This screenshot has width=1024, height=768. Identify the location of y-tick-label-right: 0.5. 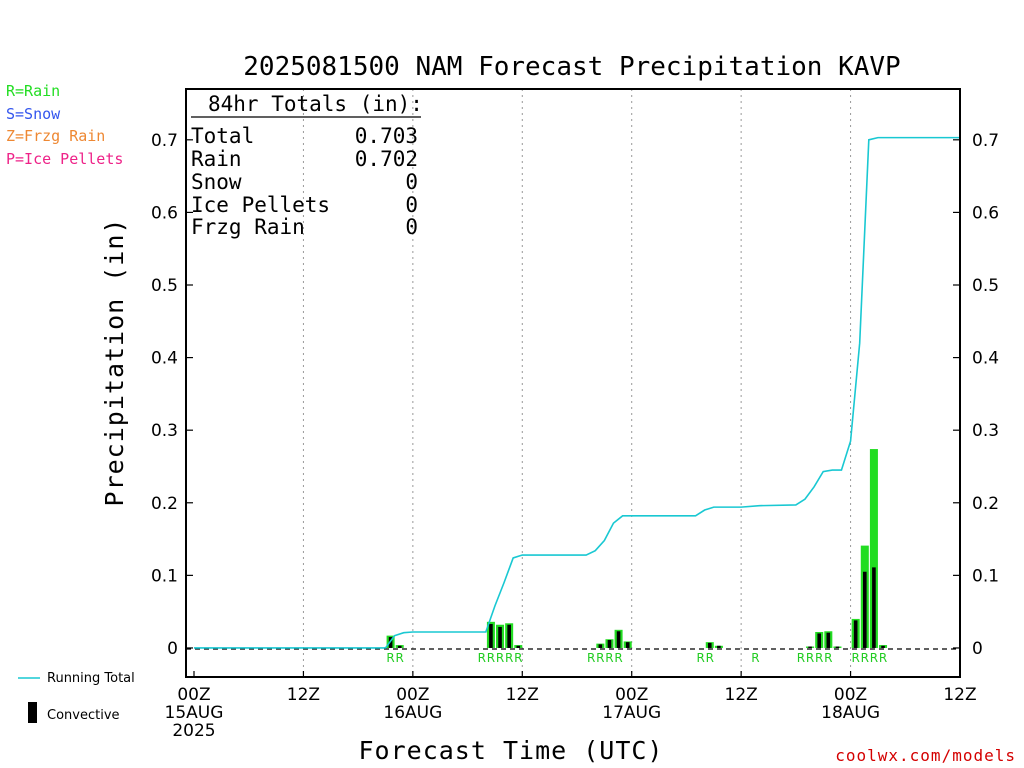
(985, 286).